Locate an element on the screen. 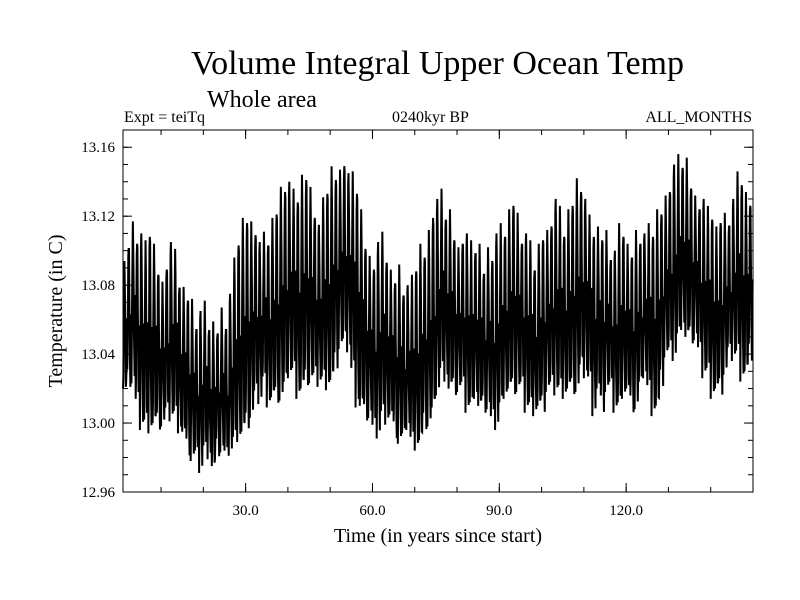 The height and width of the screenshot is (600, 800). y-tick-label: 13.04 is located at coordinates (98, 355).